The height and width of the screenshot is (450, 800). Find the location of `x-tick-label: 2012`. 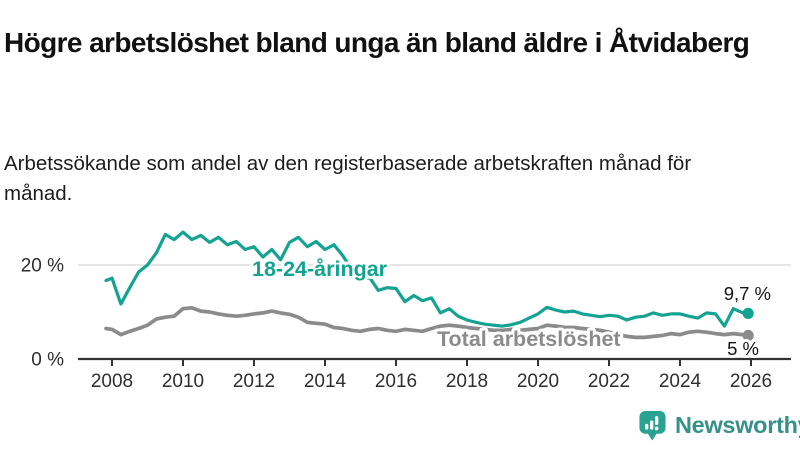

x-tick-label: 2012 is located at coordinates (254, 381).